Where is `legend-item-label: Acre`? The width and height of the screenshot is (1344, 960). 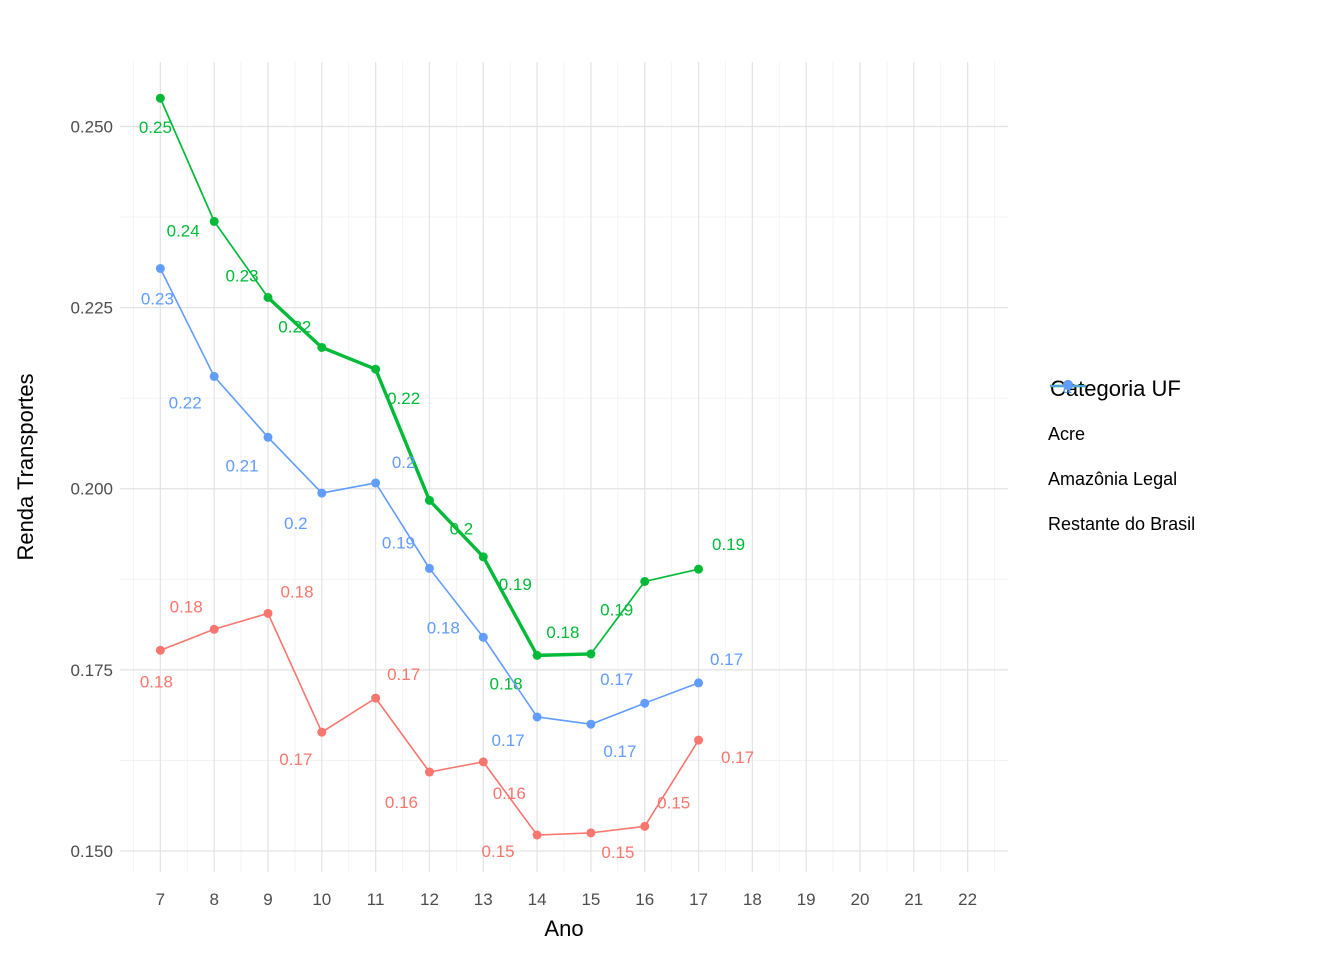
legend-item-label: Acre is located at coordinates (1067, 434).